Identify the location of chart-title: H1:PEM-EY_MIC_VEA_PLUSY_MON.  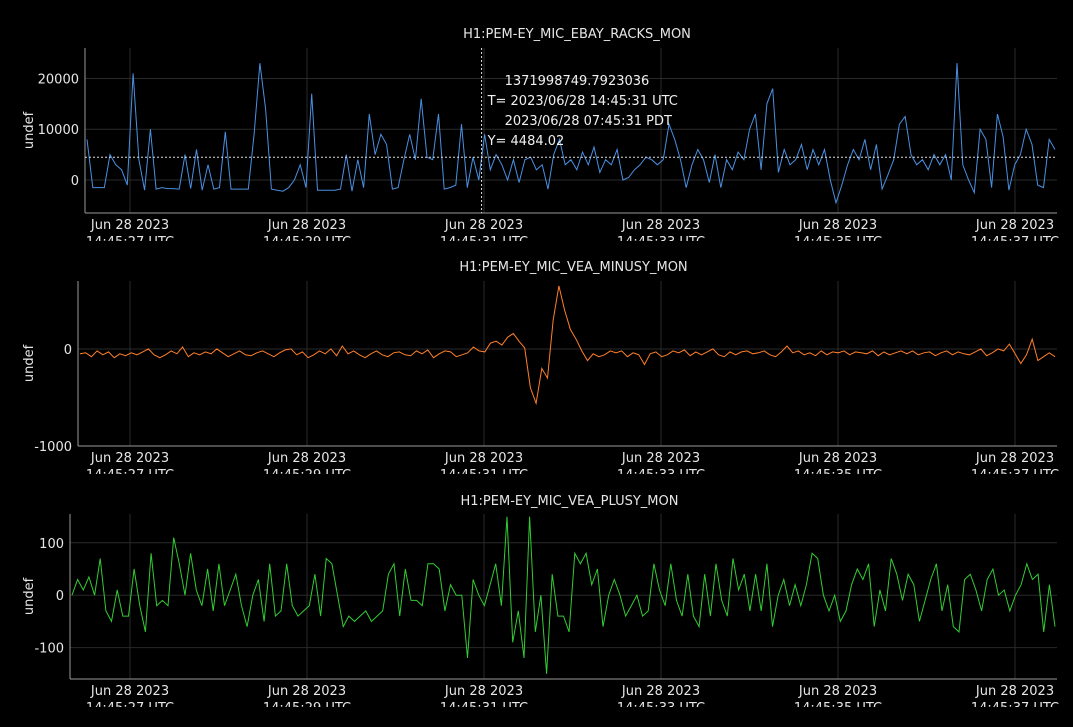
(570, 501).